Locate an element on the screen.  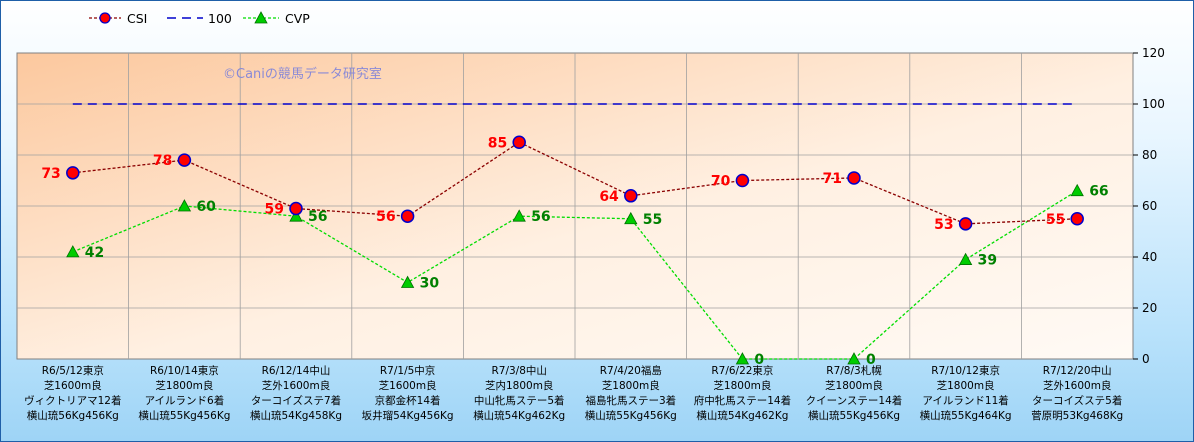
csi-data-label: 53 is located at coordinates (943, 225).